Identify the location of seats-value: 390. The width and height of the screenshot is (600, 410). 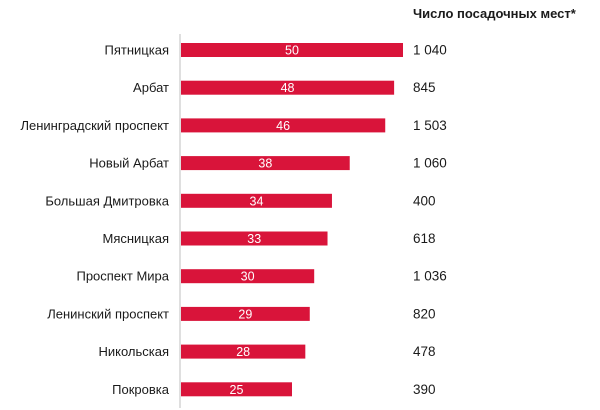
(424, 389).